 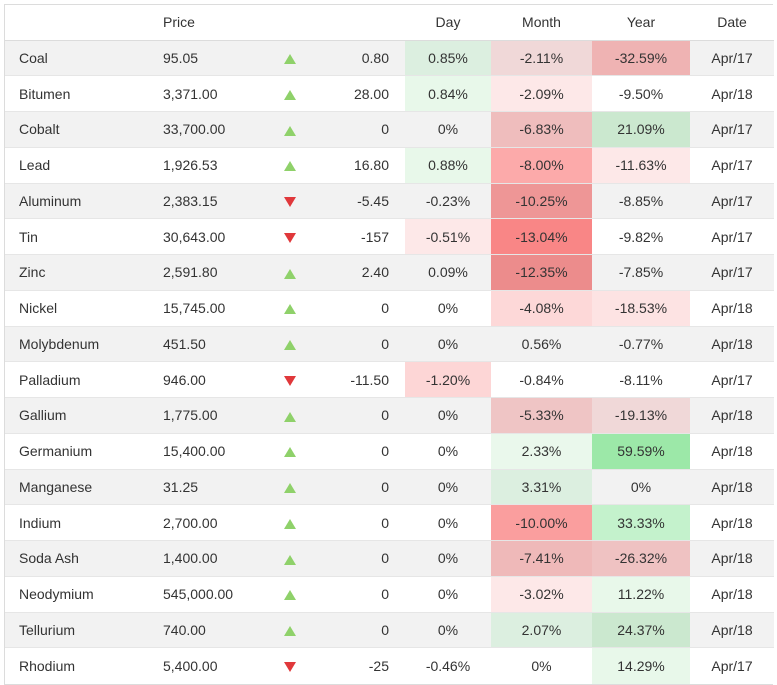 I want to click on commodity-price: 1,926.53, so click(x=190, y=165).